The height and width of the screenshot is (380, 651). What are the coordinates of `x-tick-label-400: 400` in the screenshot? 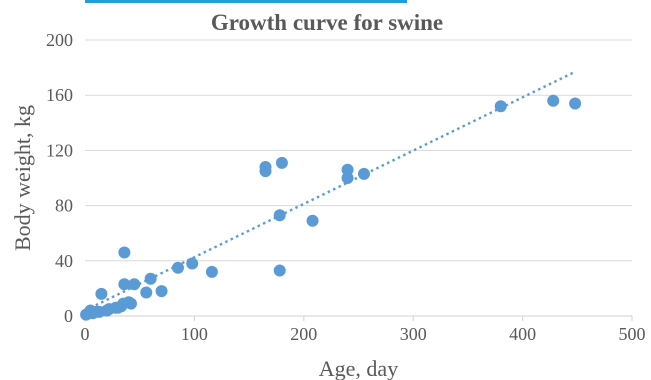 It's located at (522, 334).